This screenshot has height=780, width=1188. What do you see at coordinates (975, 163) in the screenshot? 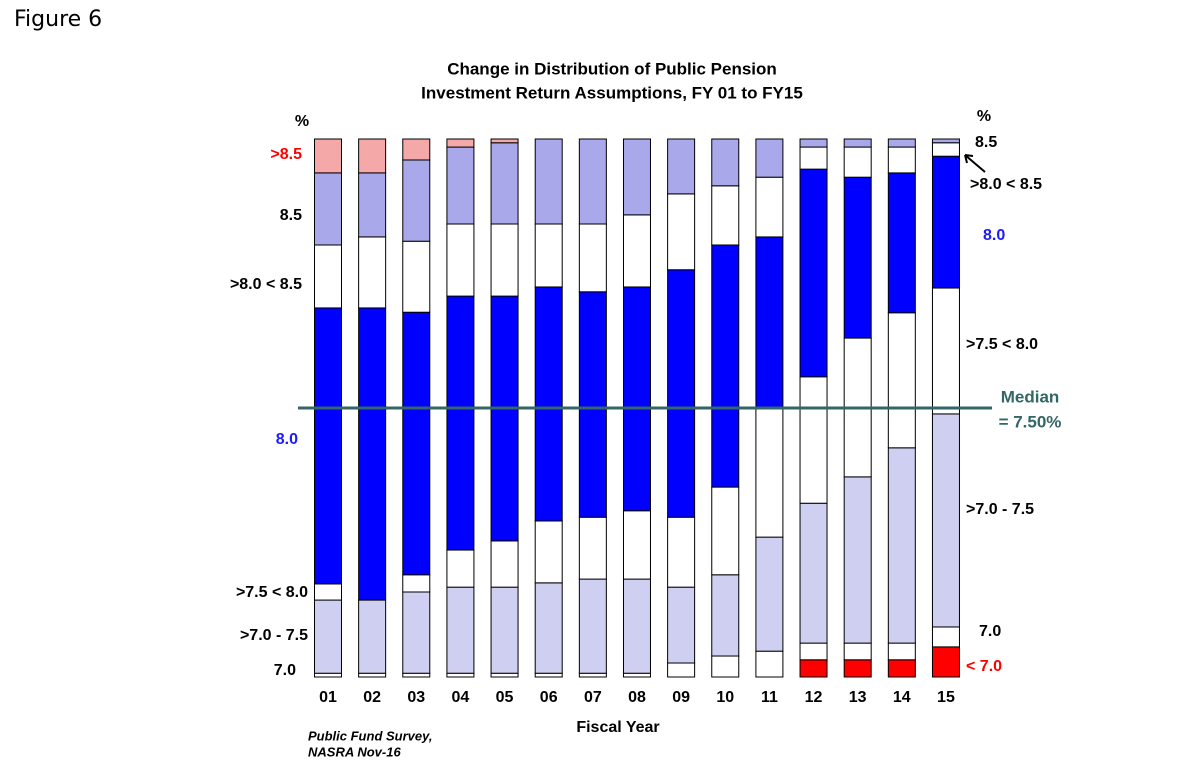
I see `arrow` at bounding box center [975, 163].